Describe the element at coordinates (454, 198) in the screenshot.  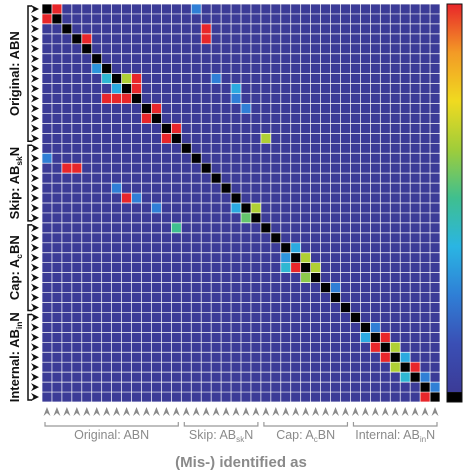
I see `colorbar` at that location.